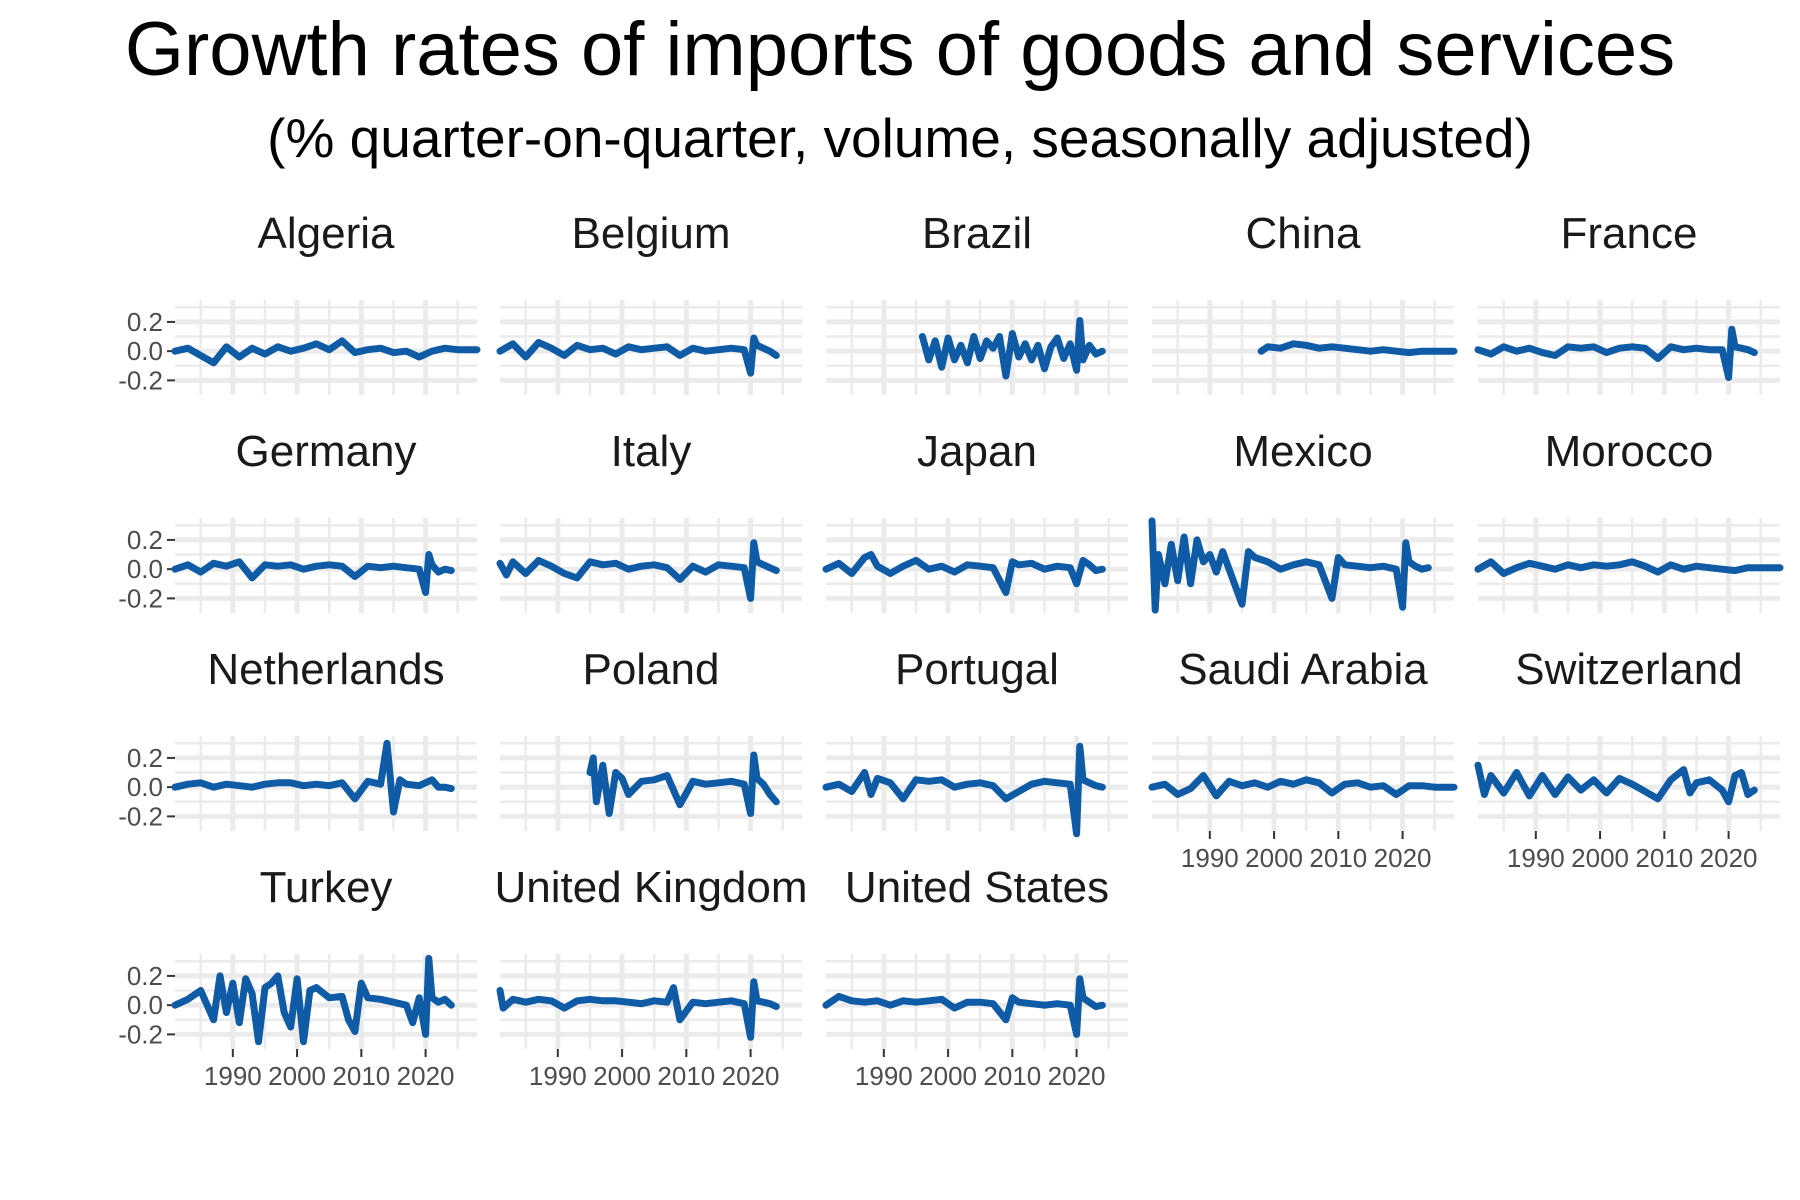  What do you see at coordinates (313, 1000) in the screenshot?
I see `series-line-turkey` at bounding box center [313, 1000].